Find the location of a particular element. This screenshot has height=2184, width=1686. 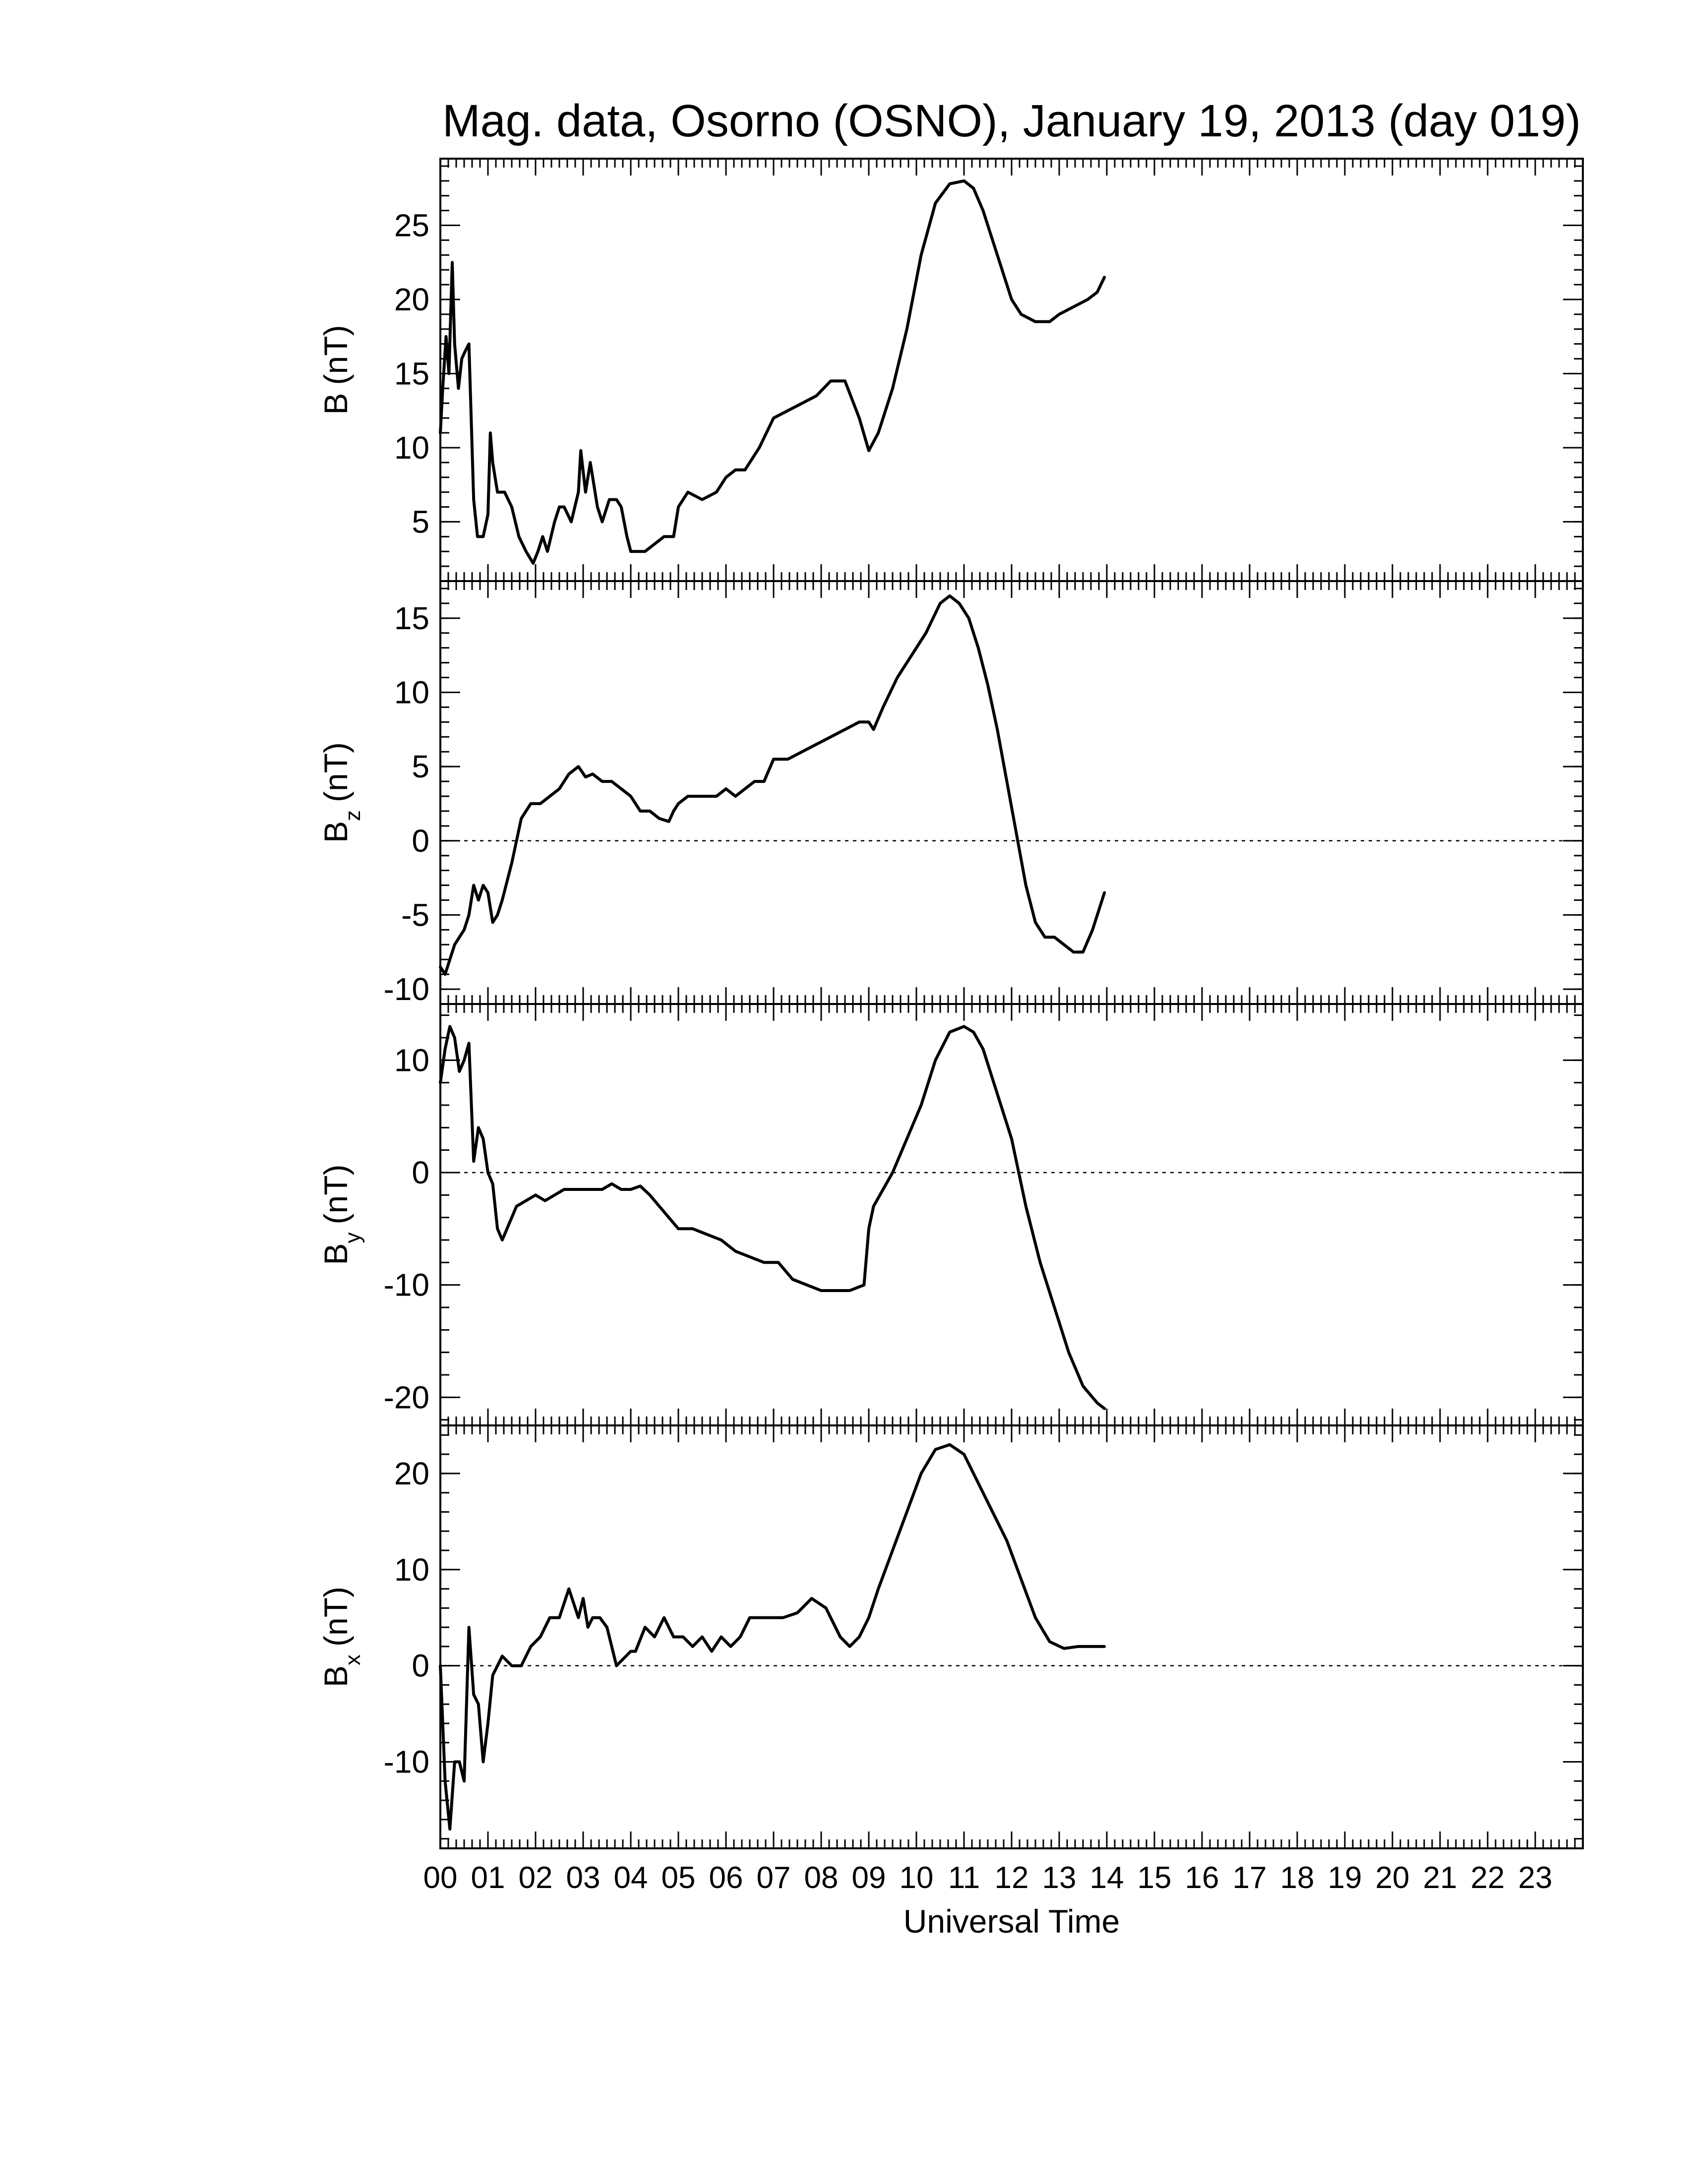

panel-By-frame is located at coordinates (1012, 1214).